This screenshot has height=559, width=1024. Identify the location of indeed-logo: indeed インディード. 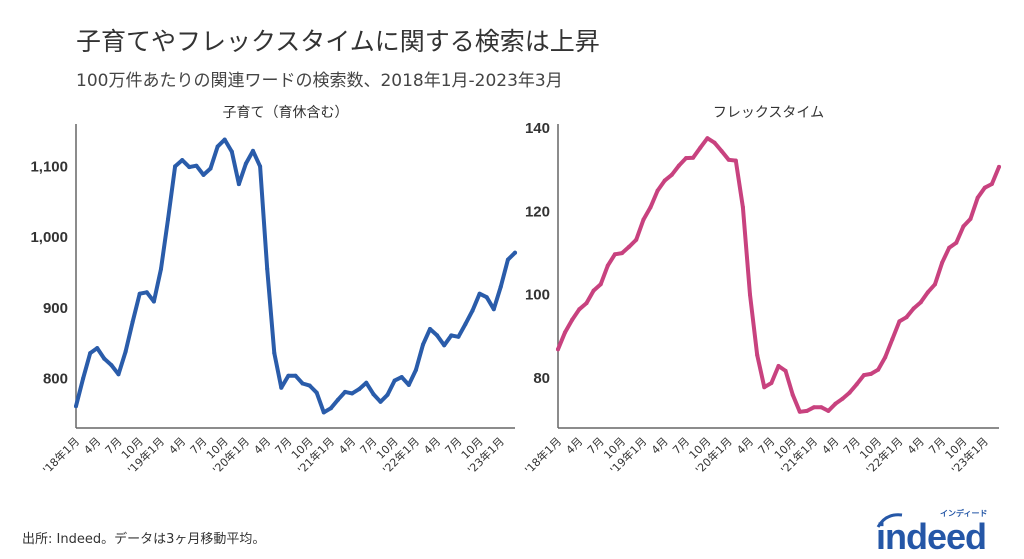
(937, 530).